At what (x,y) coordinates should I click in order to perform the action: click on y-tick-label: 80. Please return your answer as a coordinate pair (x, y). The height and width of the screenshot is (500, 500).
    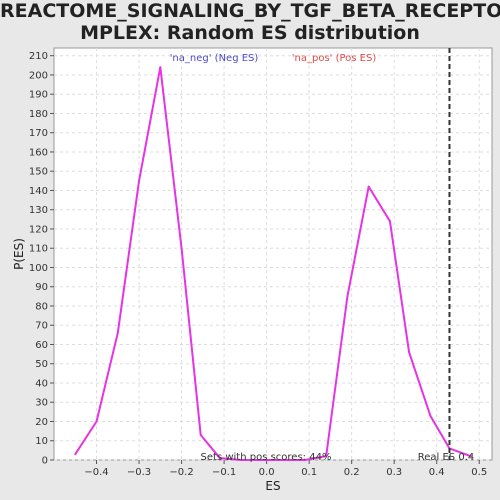
    Looking at the image, I should click on (41, 306).